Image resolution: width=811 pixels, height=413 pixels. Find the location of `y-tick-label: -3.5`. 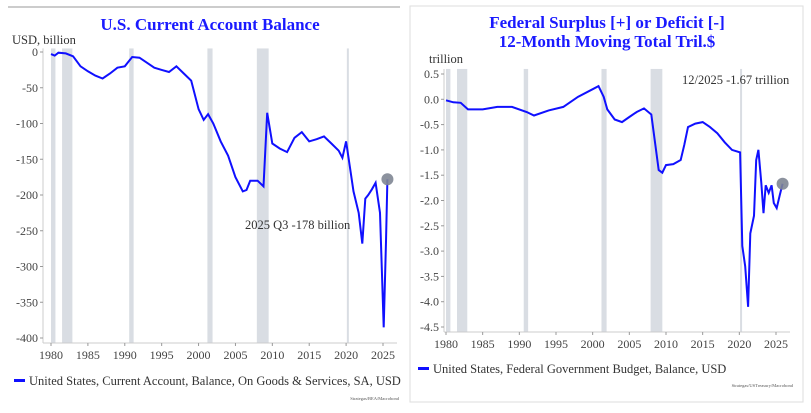

y-tick-label: -3.5 is located at coordinates (429, 276).